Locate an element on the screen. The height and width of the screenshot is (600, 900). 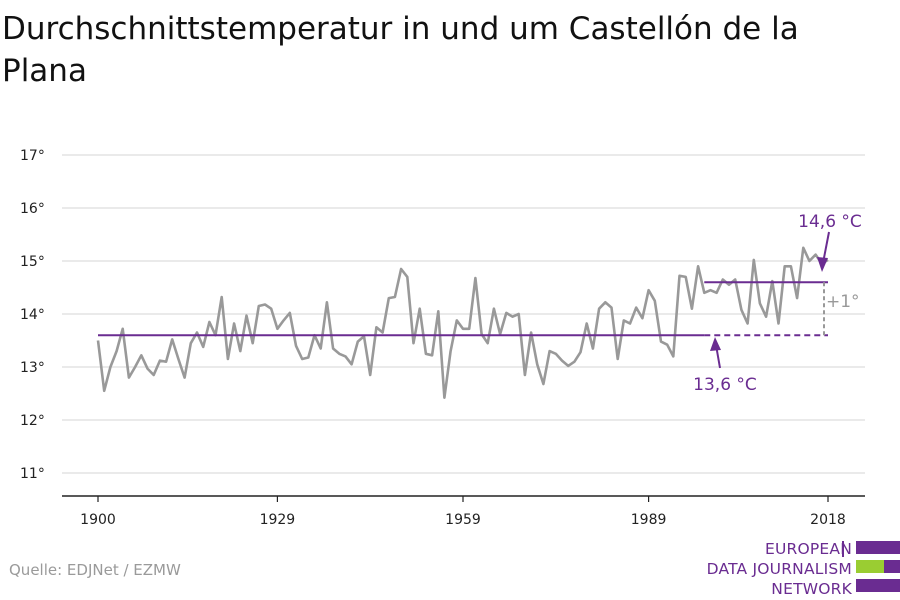
annotation-recent-average: 14,6 °C is located at coordinates (830, 222).